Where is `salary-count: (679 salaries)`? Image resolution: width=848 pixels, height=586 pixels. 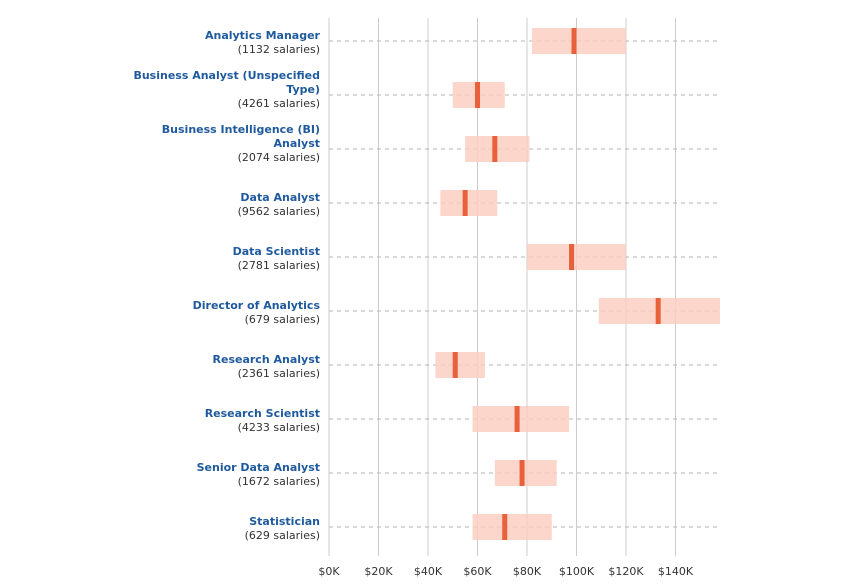 salary-count: (679 salaries) is located at coordinates (282, 319).